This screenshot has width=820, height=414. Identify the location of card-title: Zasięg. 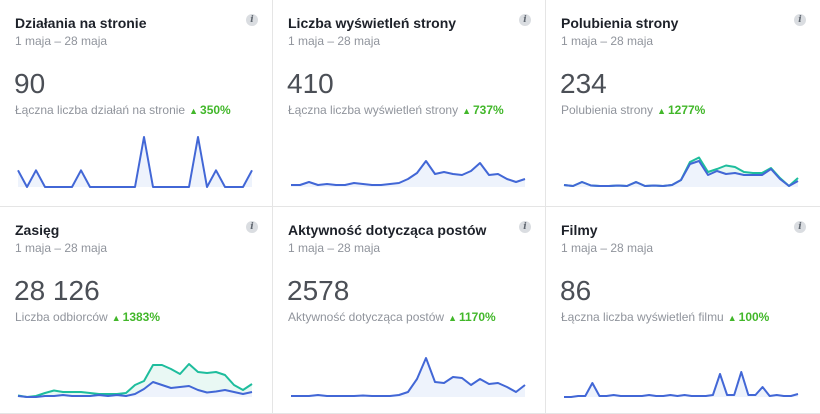
(37, 230).